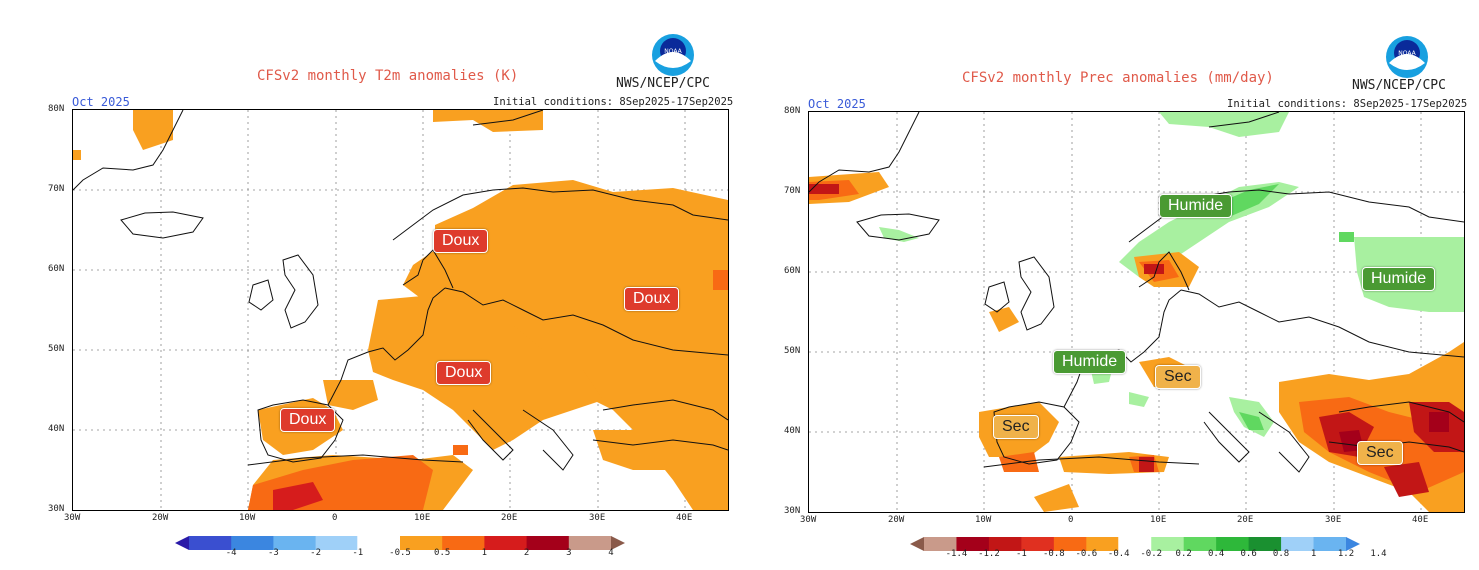  Describe the element at coordinates (1196, 206) in the screenshot. I see `wet-label-scandinavia: Humide` at that location.